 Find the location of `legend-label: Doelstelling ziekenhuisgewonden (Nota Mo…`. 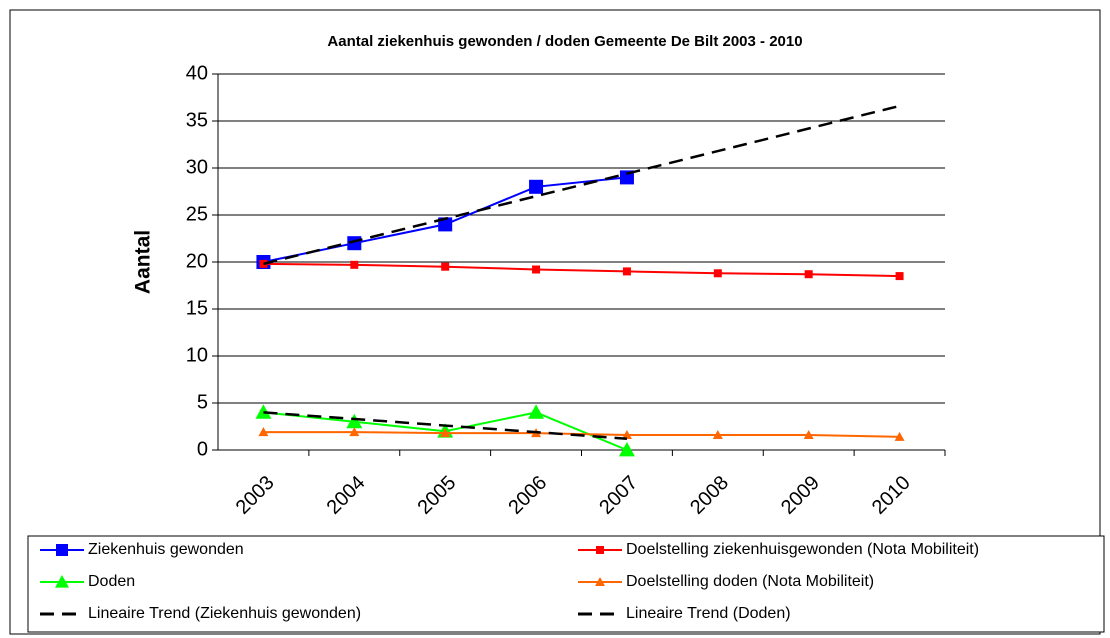

legend-label: Doelstelling ziekenhuisgewonden (Nota Mo… is located at coordinates (802, 549).